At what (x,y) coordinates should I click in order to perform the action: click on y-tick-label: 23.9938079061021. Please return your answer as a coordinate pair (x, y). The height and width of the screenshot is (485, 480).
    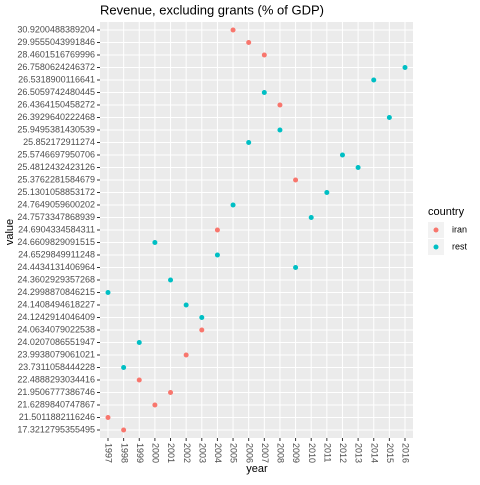
    Looking at the image, I should click on (56, 354).